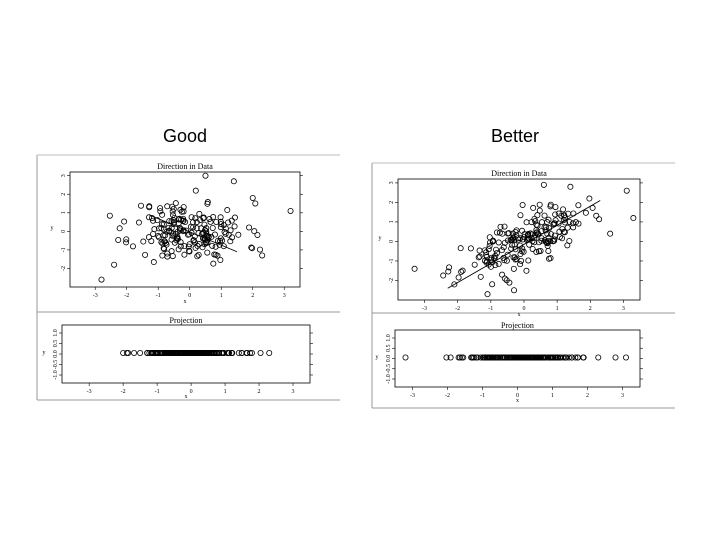 This screenshot has width=720, height=540. Describe the element at coordinates (293, 392) in the screenshot. I see `x-tick-label: 3` at that location.